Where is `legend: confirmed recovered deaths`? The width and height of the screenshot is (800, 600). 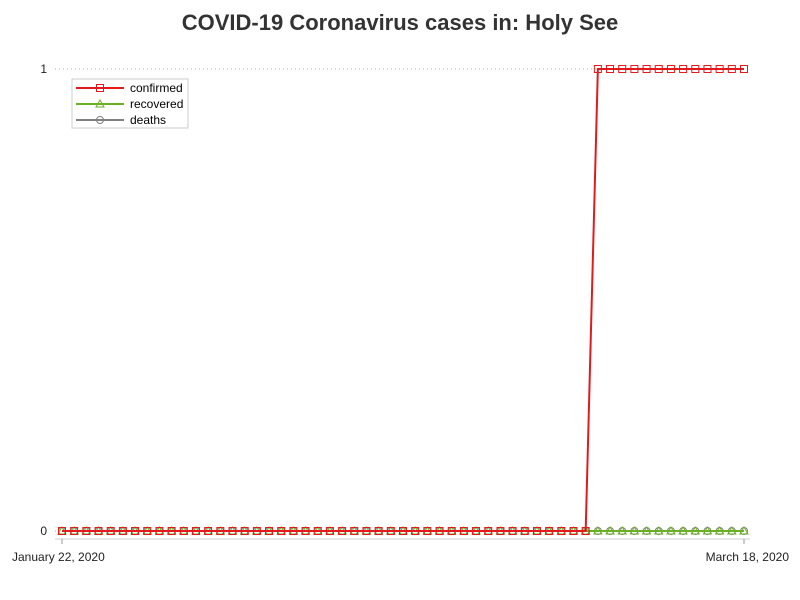 legend: confirmed recovered deaths is located at coordinates (130, 103).